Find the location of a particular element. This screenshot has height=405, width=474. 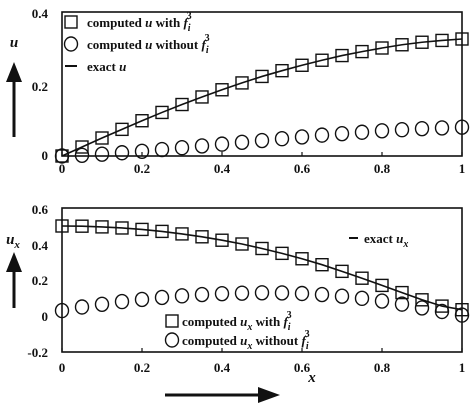

legend-entry-2: computed u without fi3 is located at coordinates (148, 44).